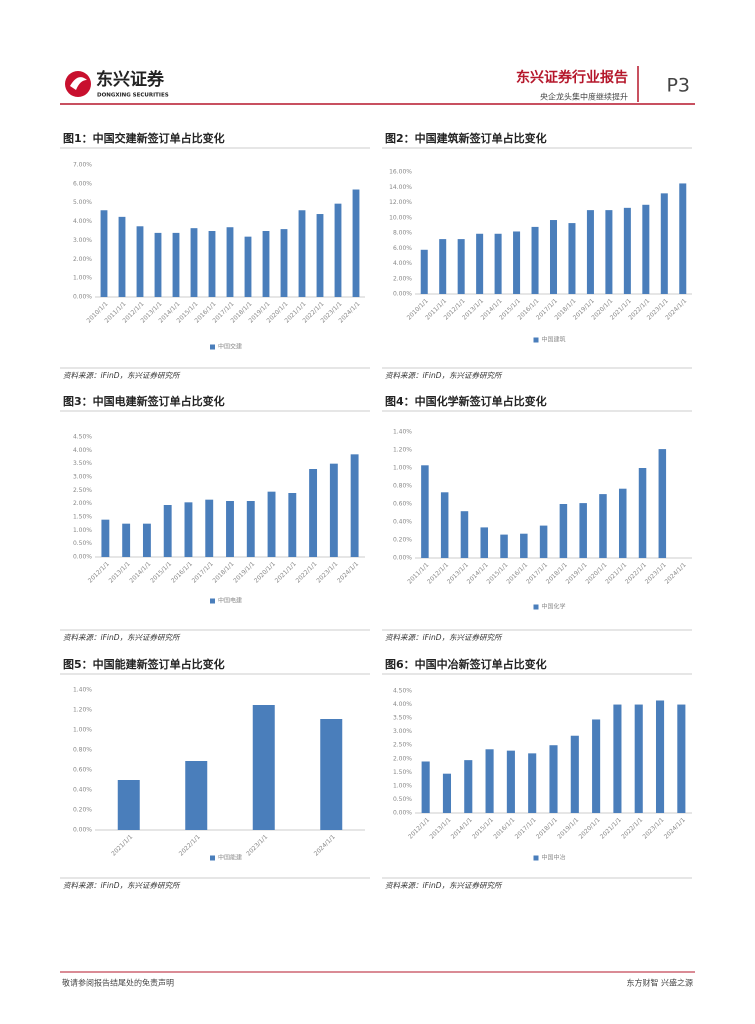 The height and width of the screenshot is (1024, 755). I want to click on y-tick-label: 14.00%, so click(400, 187).